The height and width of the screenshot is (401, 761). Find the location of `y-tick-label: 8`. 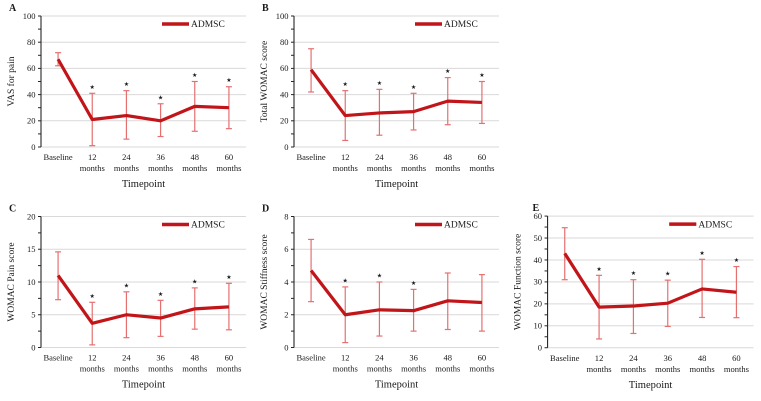

y-tick-label: 8 is located at coordinates (286, 216).